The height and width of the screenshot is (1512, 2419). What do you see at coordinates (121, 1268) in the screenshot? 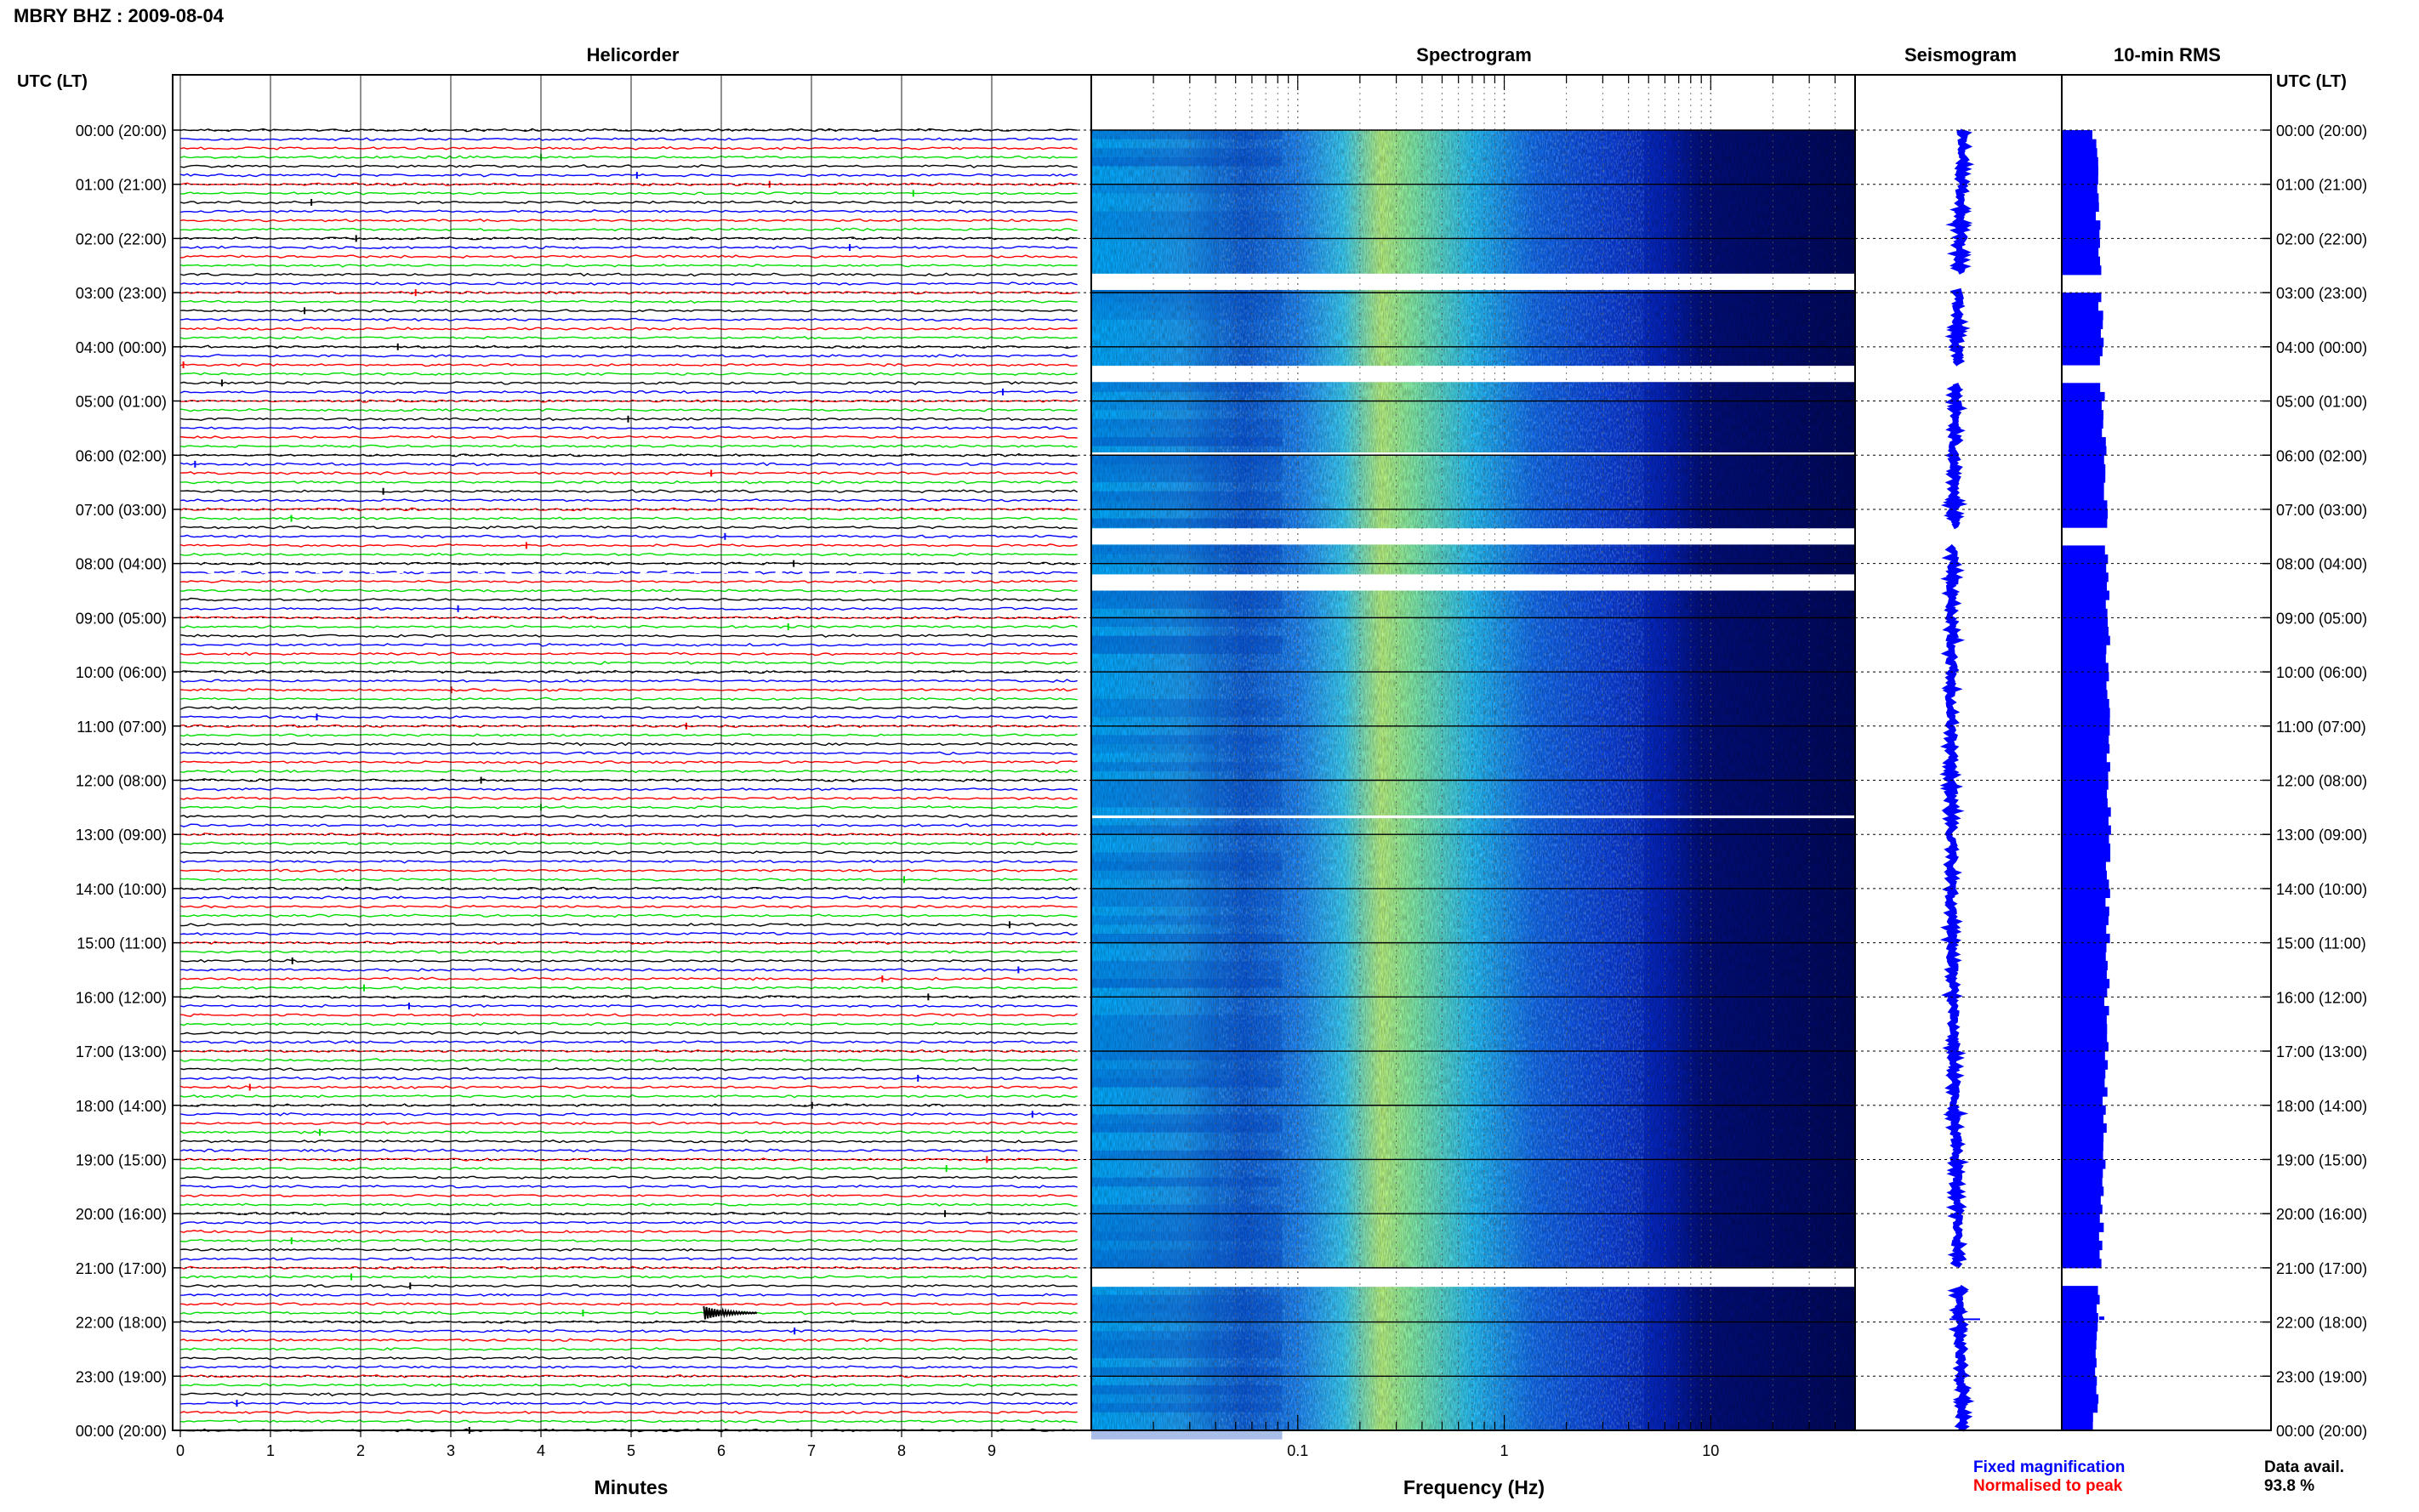
I see `time-label-left: 21:00 (17:00)` at bounding box center [121, 1268].